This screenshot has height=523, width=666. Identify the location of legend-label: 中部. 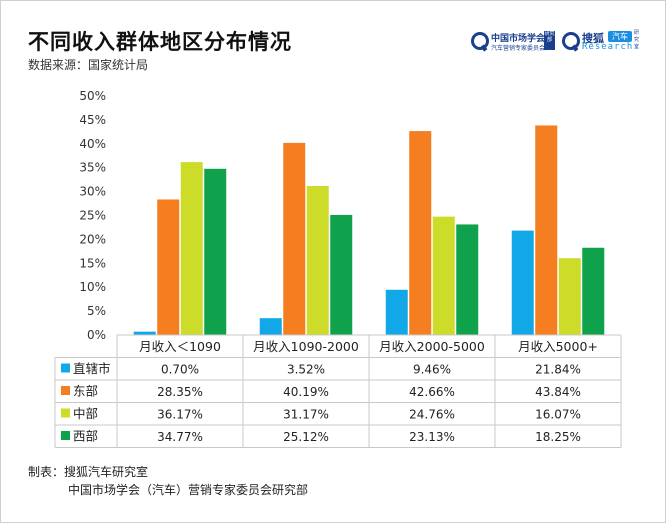
(85, 413).